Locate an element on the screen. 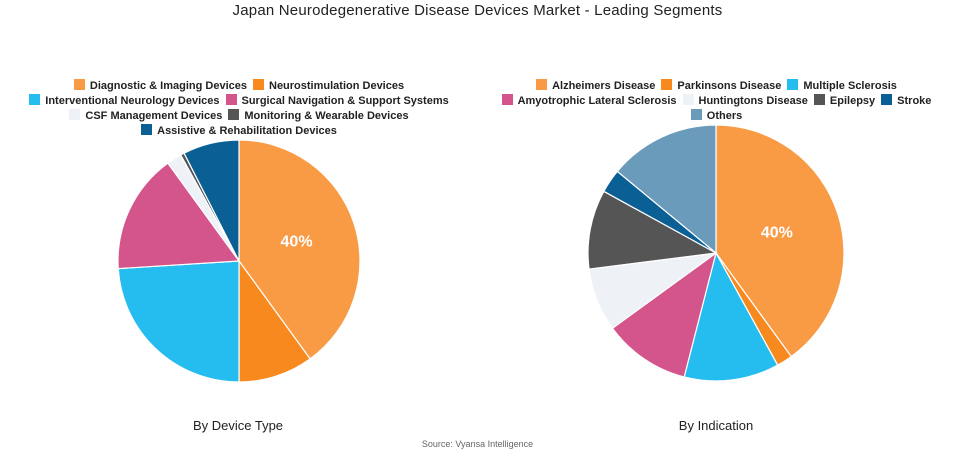  legend-item: Parkinsons Disease is located at coordinates (721, 86).